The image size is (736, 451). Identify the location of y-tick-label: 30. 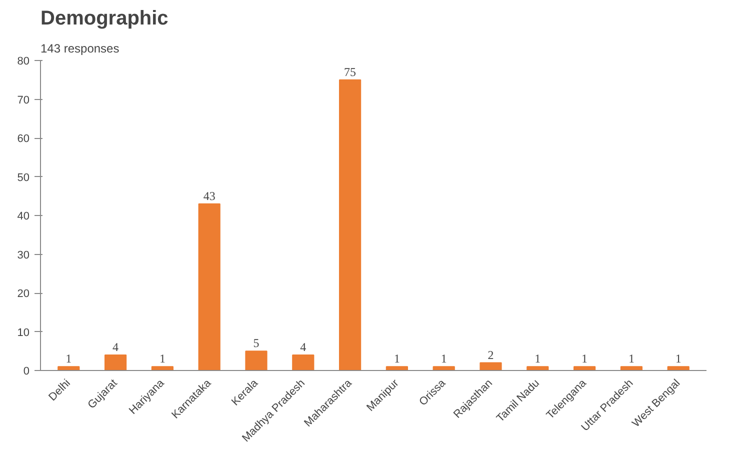
(23, 255).